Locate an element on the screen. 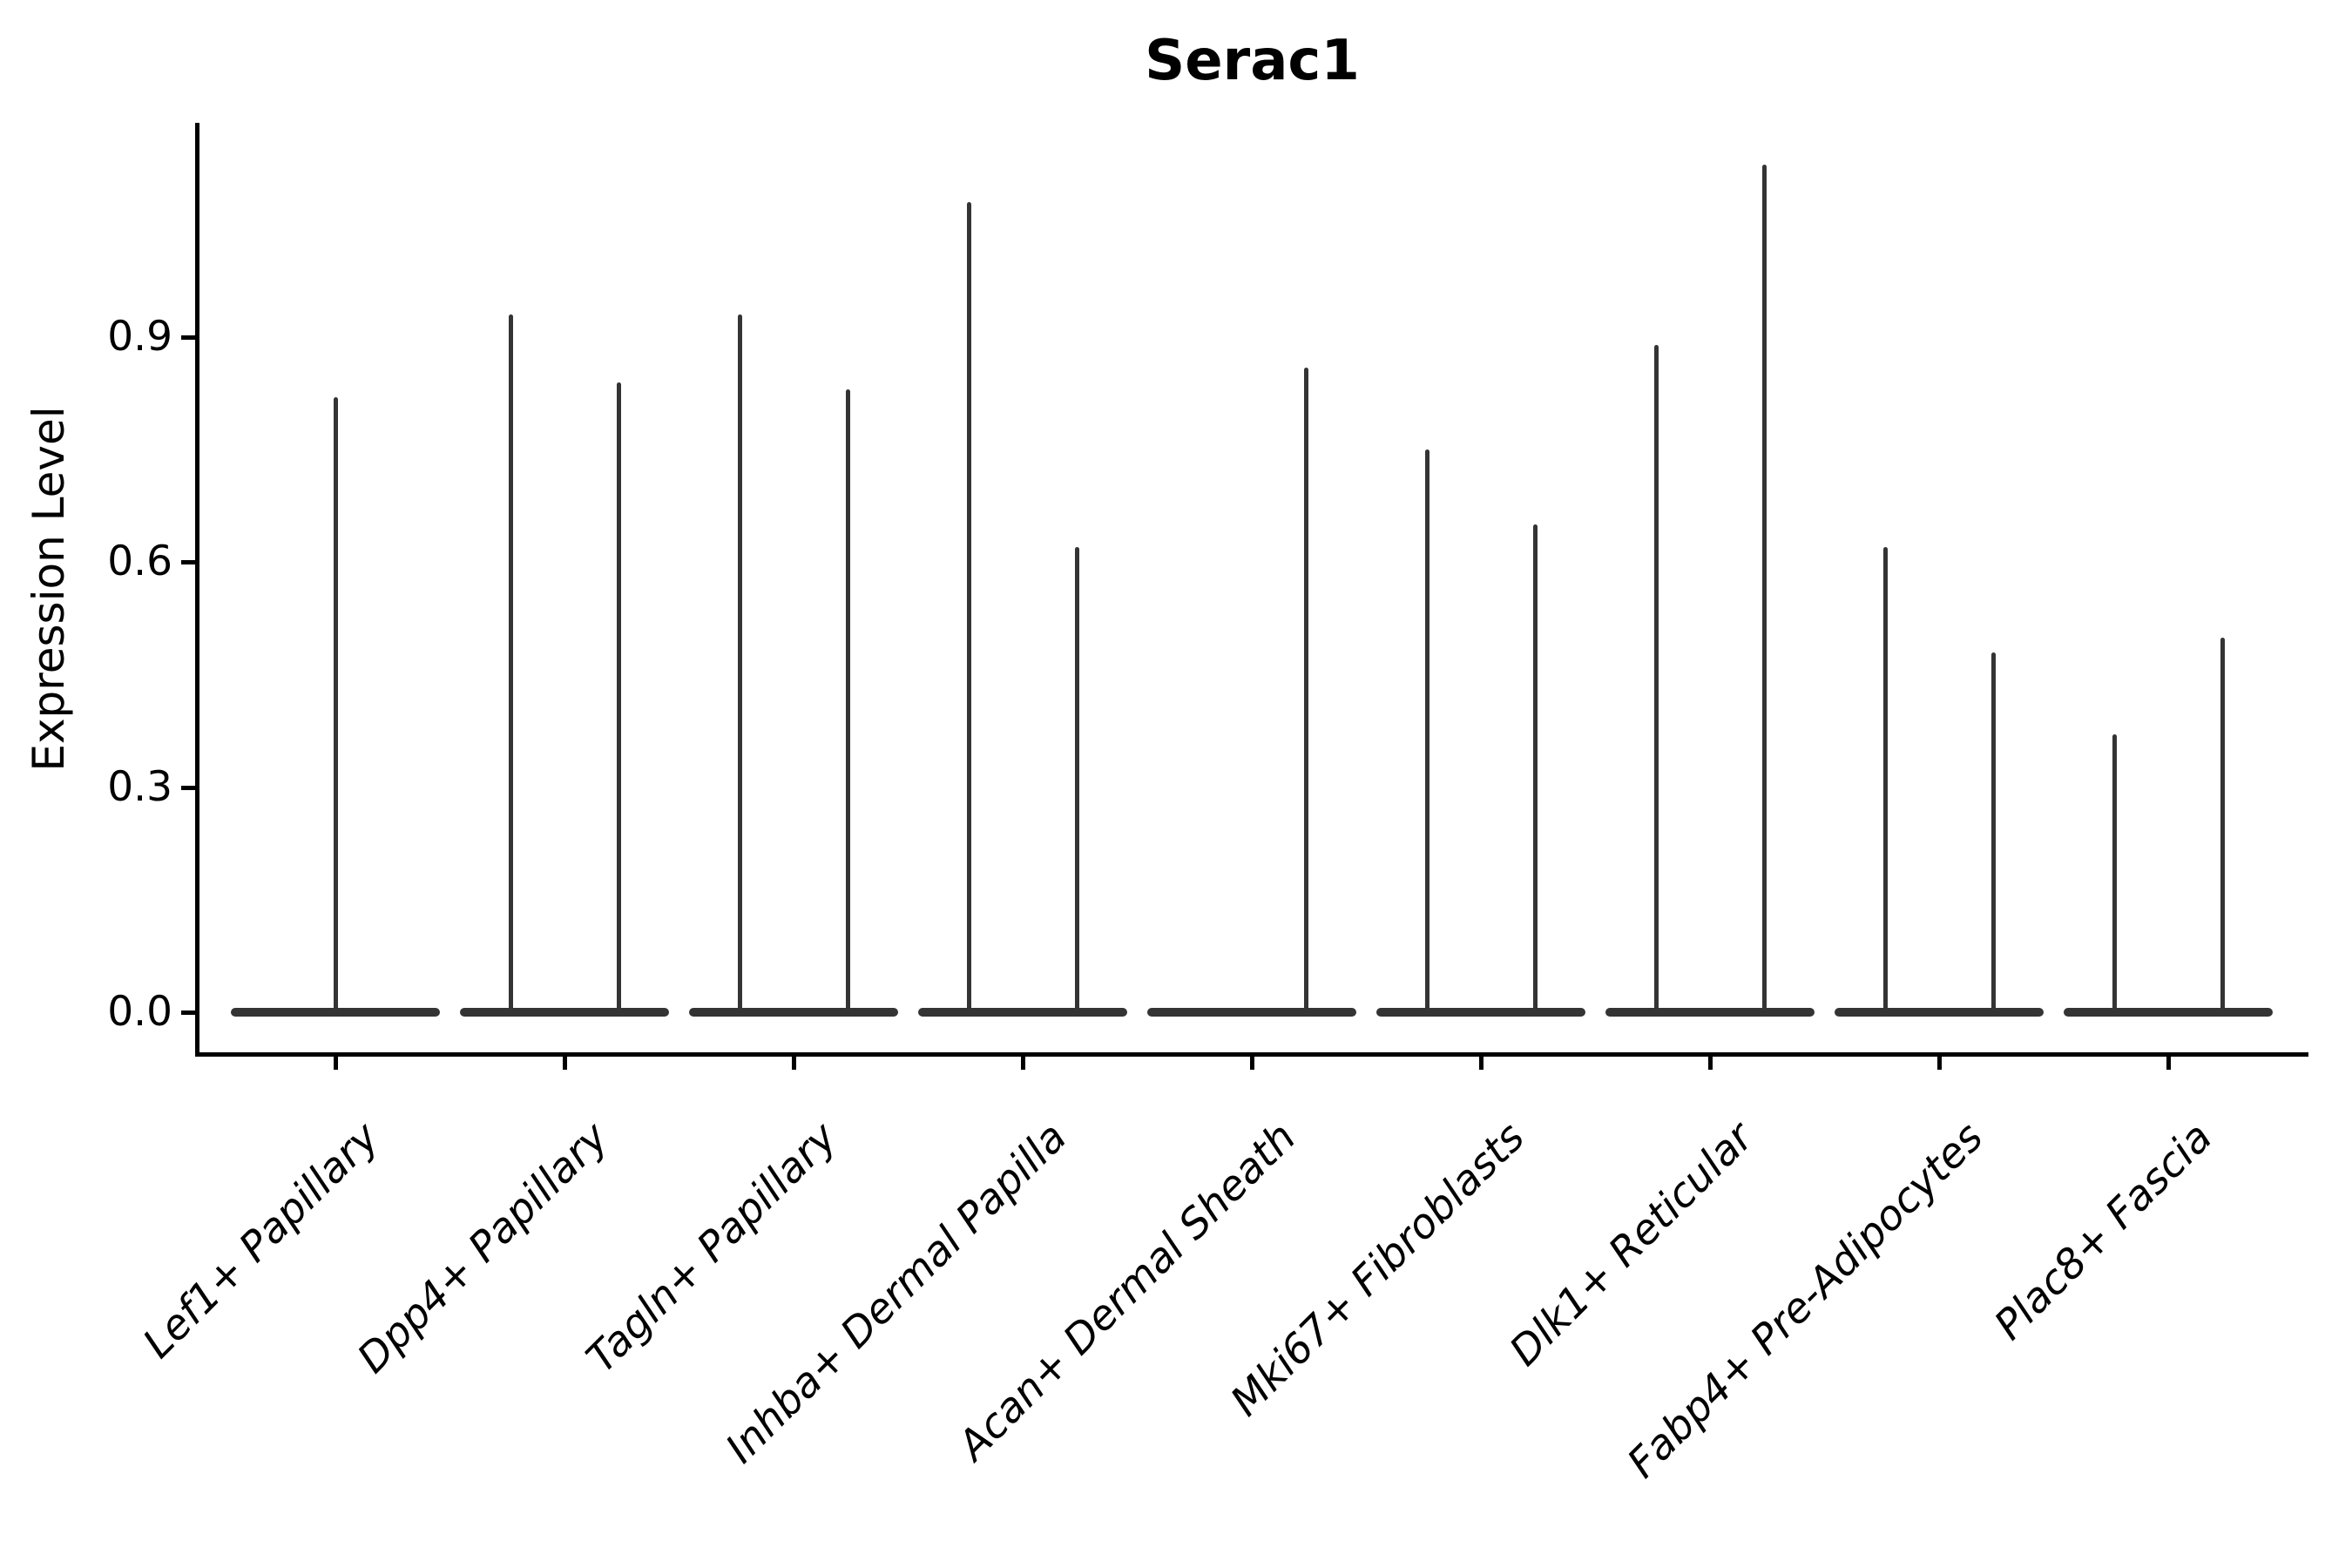 The image size is (2352, 1568). y-tick-label: 0.3 is located at coordinates (139, 786).